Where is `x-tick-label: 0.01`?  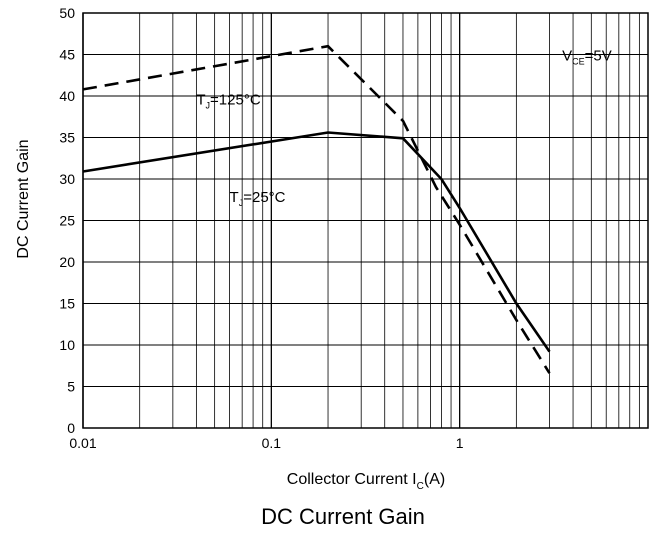 x-tick-label: 0.01 is located at coordinates (82, 443).